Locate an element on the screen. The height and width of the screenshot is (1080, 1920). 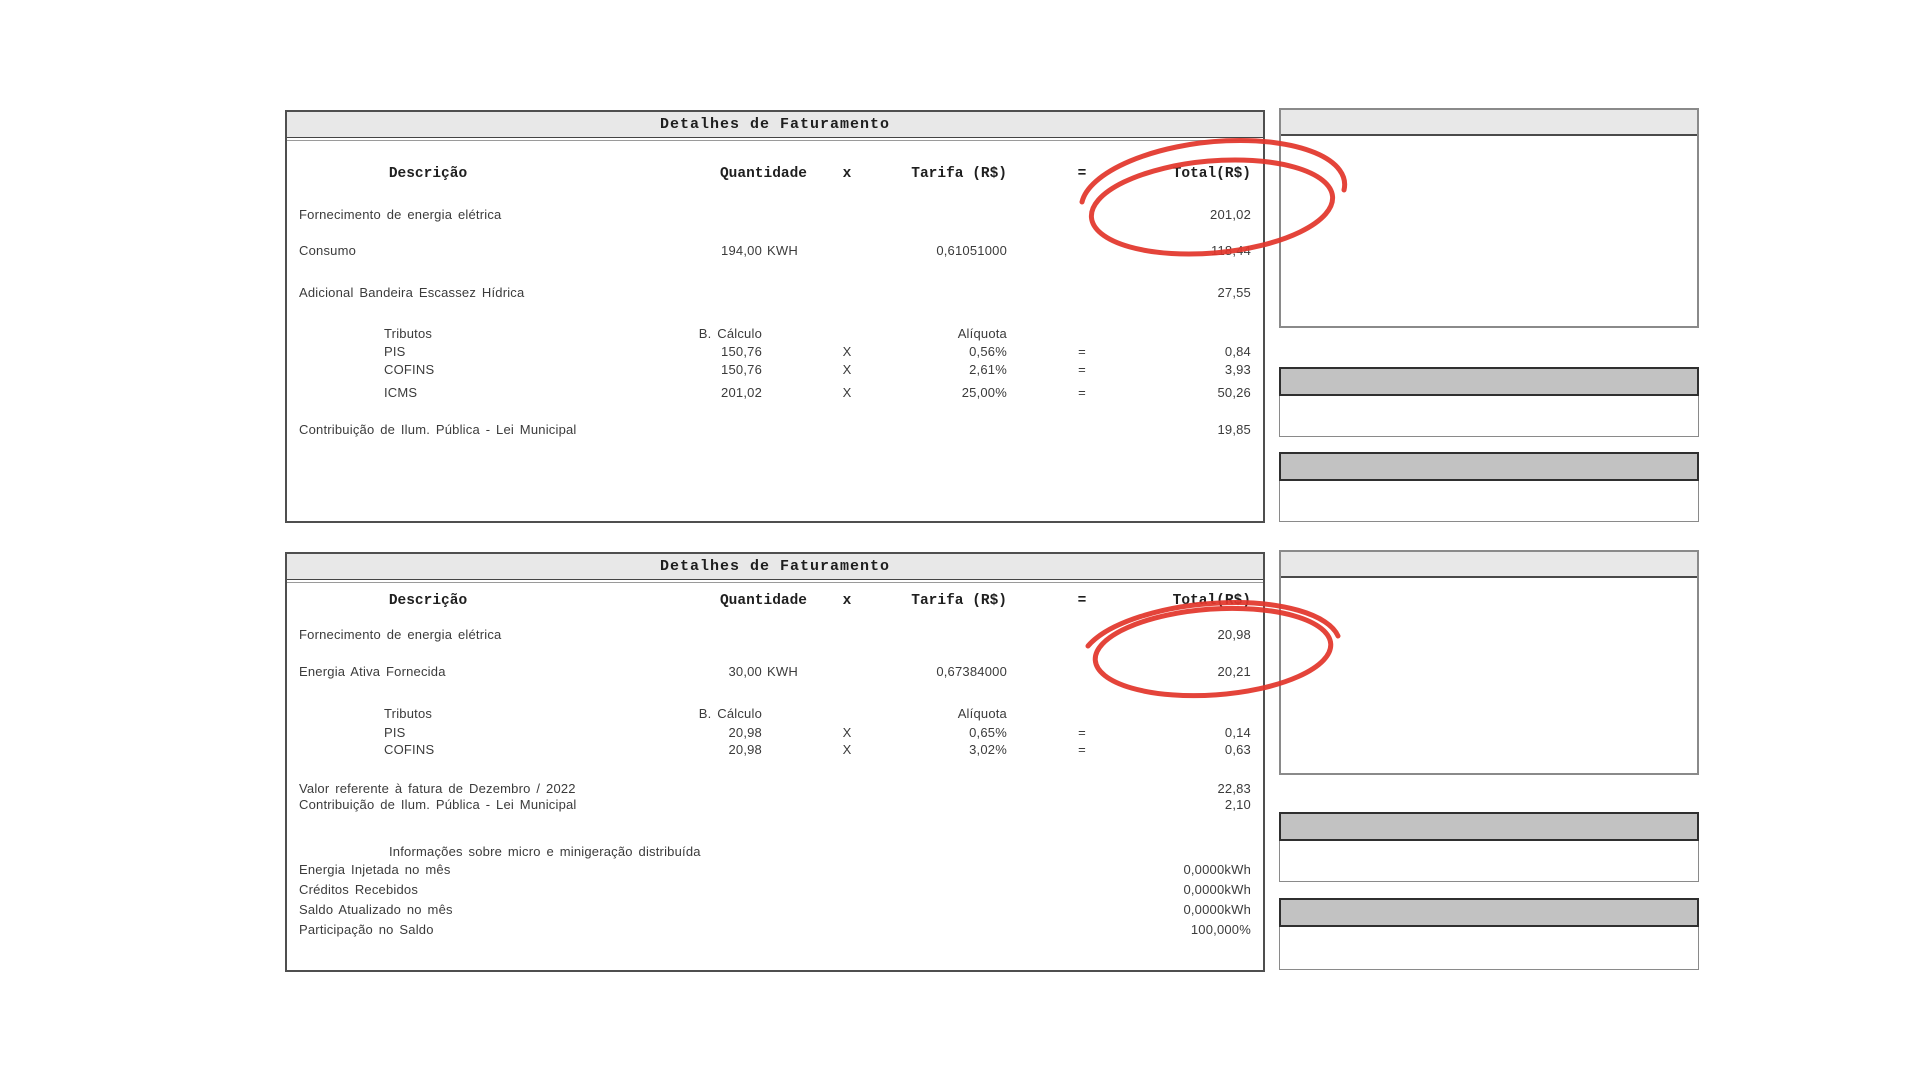
cell-base: 20,98 is located at coordinates (745, 732).